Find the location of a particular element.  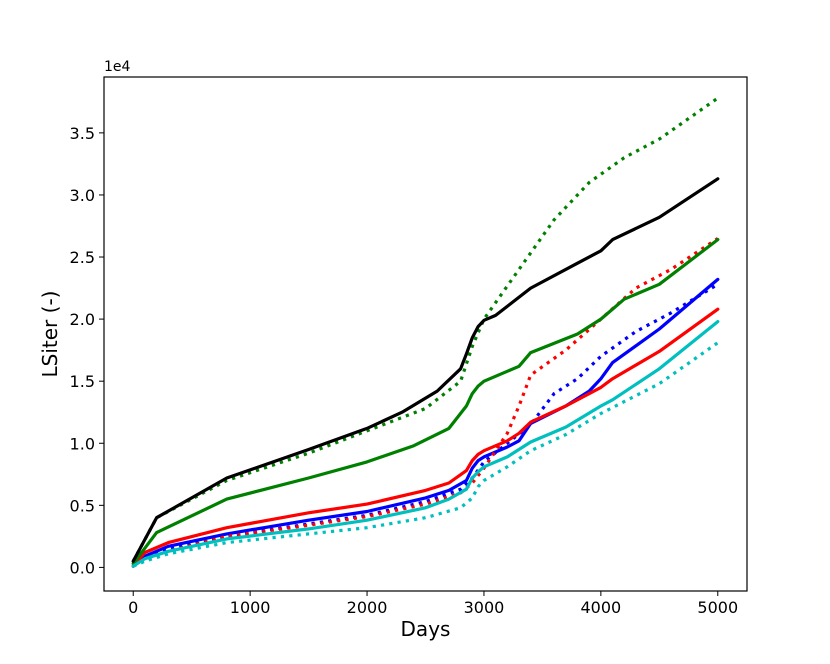

x-tick-label: 2000 is located at coordinates (367, 607).